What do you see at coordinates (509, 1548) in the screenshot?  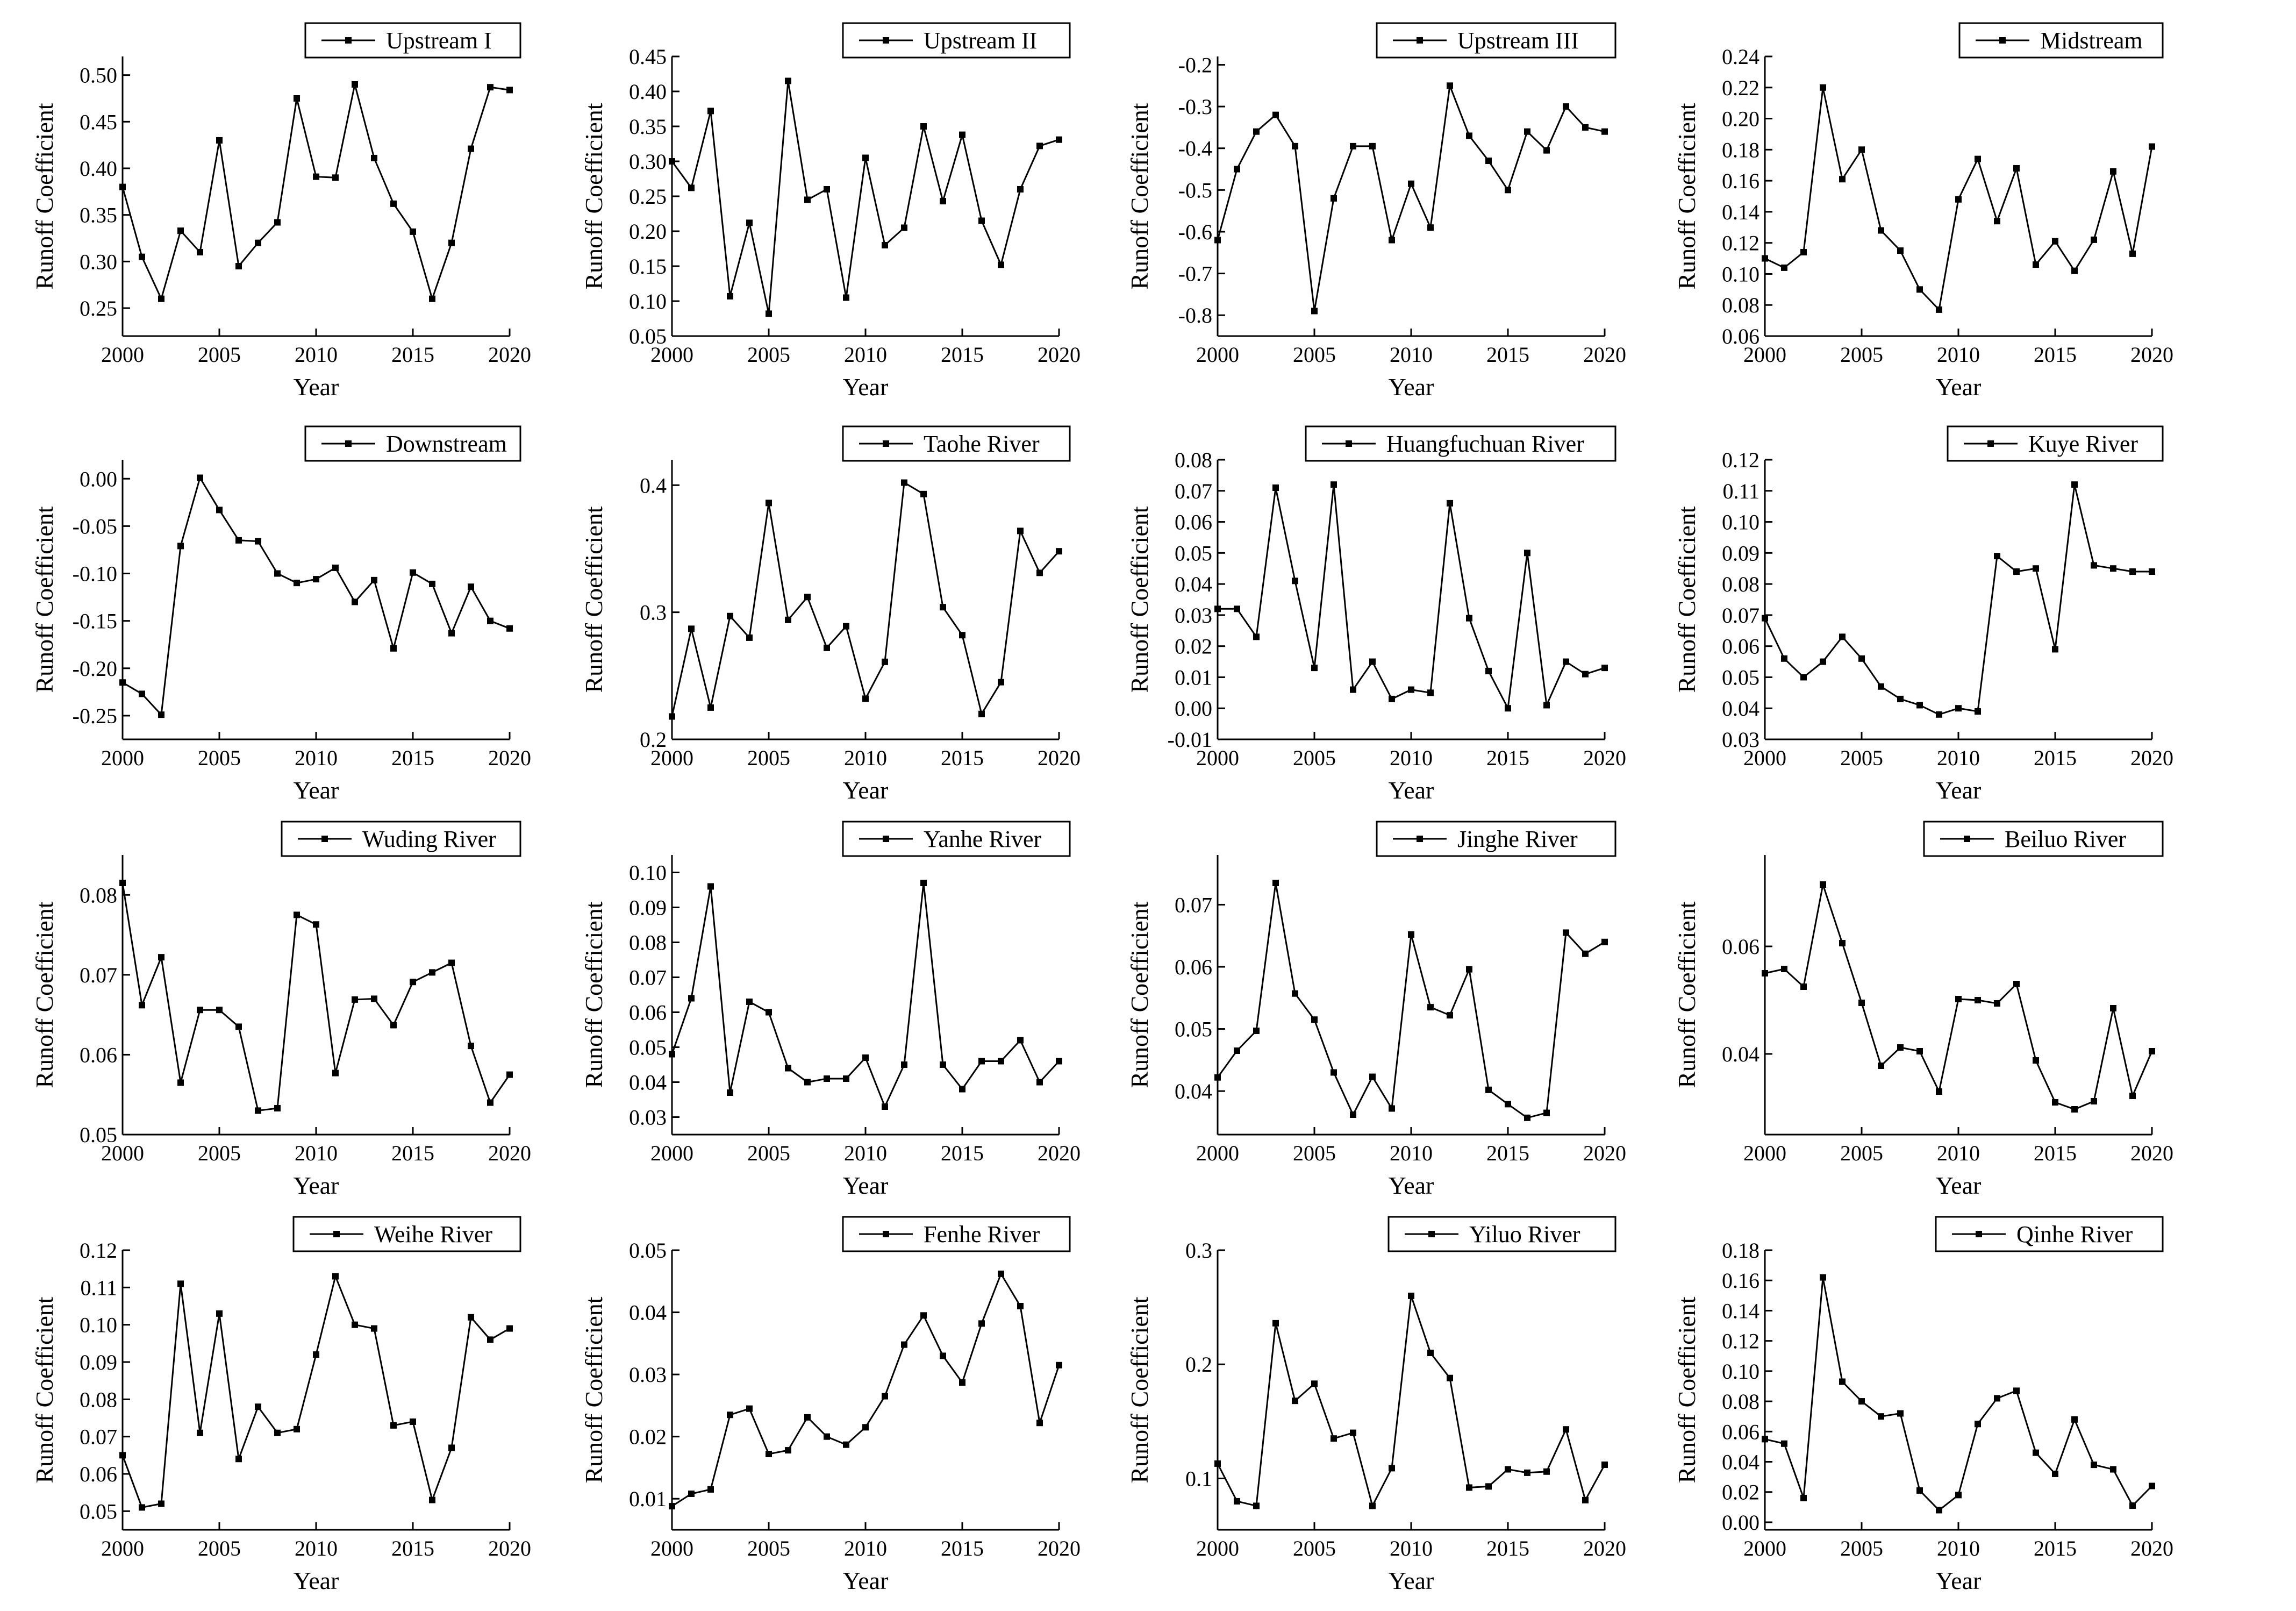 I see `chart-13-x-tick-label: 2020` at bounding box center [509, 1548].